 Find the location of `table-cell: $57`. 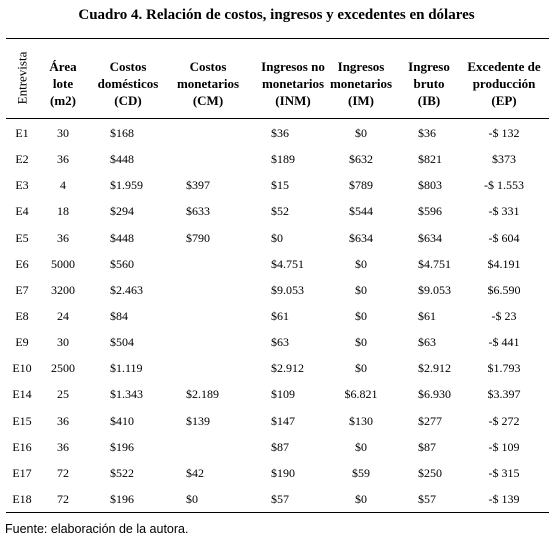

table-cell: $57 is located at coordinates (427, 498).